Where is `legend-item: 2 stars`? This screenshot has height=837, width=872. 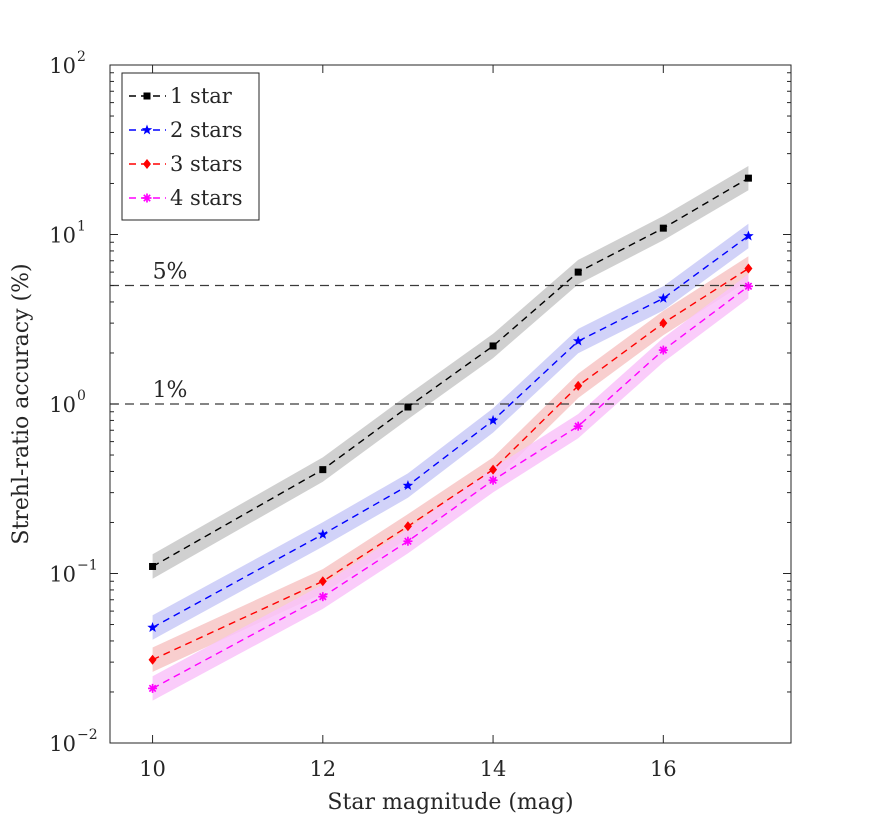
legend-item: 2 stars is located at coordinates (186, 130).